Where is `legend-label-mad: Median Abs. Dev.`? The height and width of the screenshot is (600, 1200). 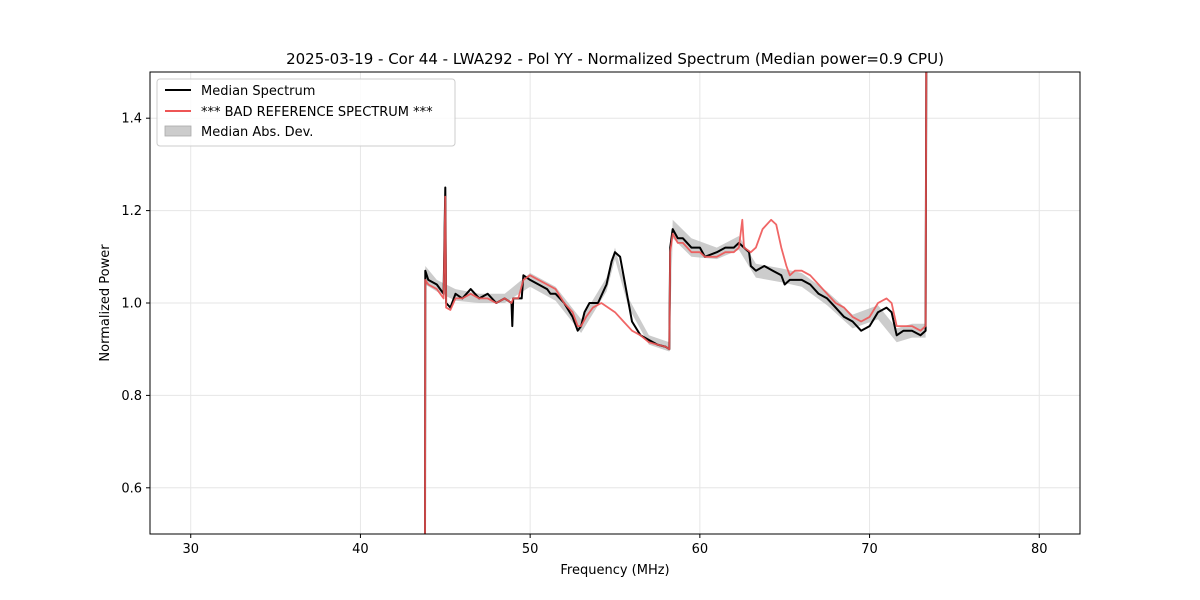
legend-label-mad: Median Abs. Dev. is located at coordinates (257, 132).